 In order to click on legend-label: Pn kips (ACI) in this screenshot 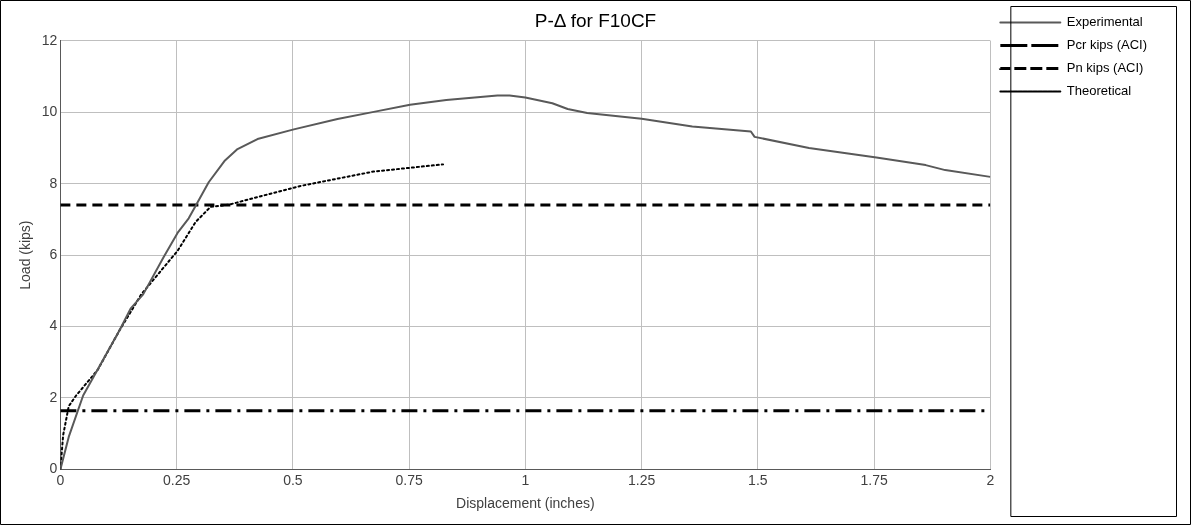, I will do `click(1105, 68)`.